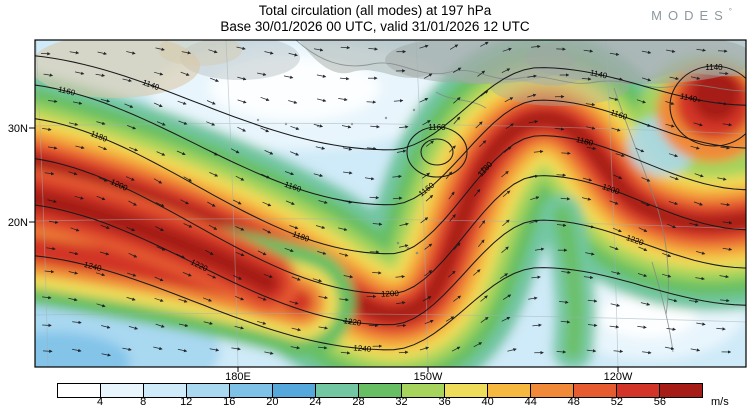 The image size is (750, 408). Describe the element at coordinates (315, 402) in the screenshot. I see `colorbar-tick-label: 24` at that location.